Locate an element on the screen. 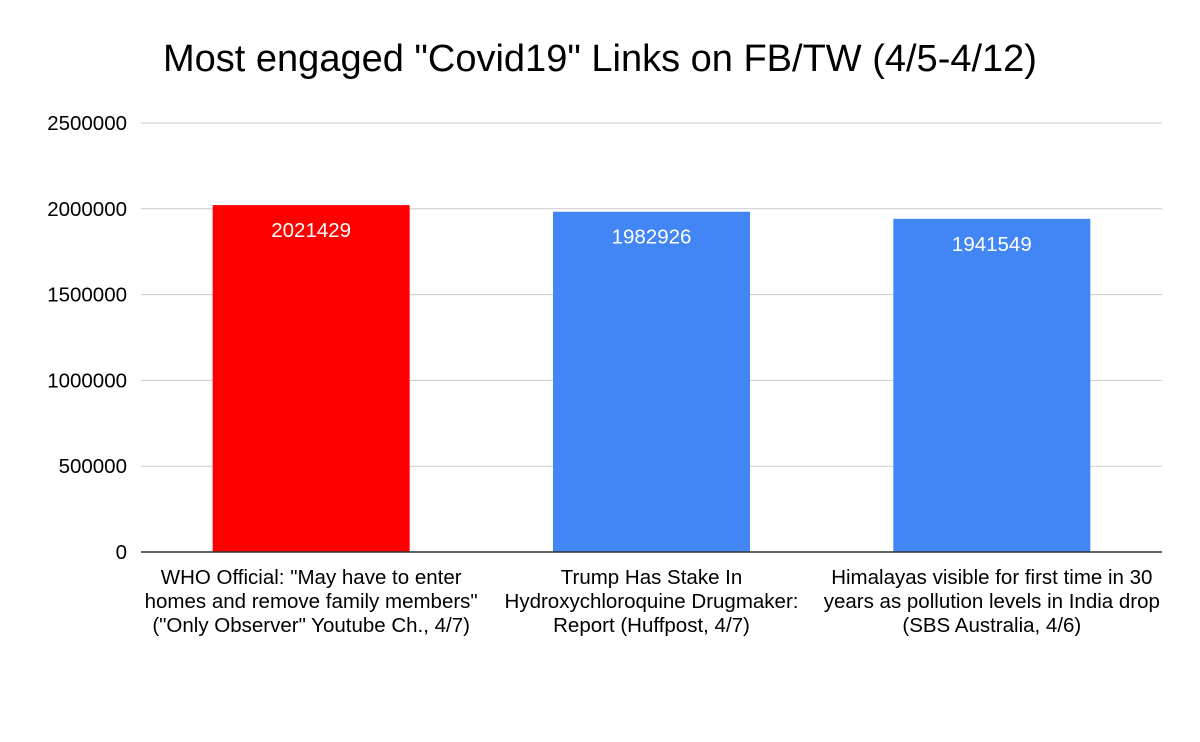  y-tick-label: 0 is located at coordinates (121, 552).